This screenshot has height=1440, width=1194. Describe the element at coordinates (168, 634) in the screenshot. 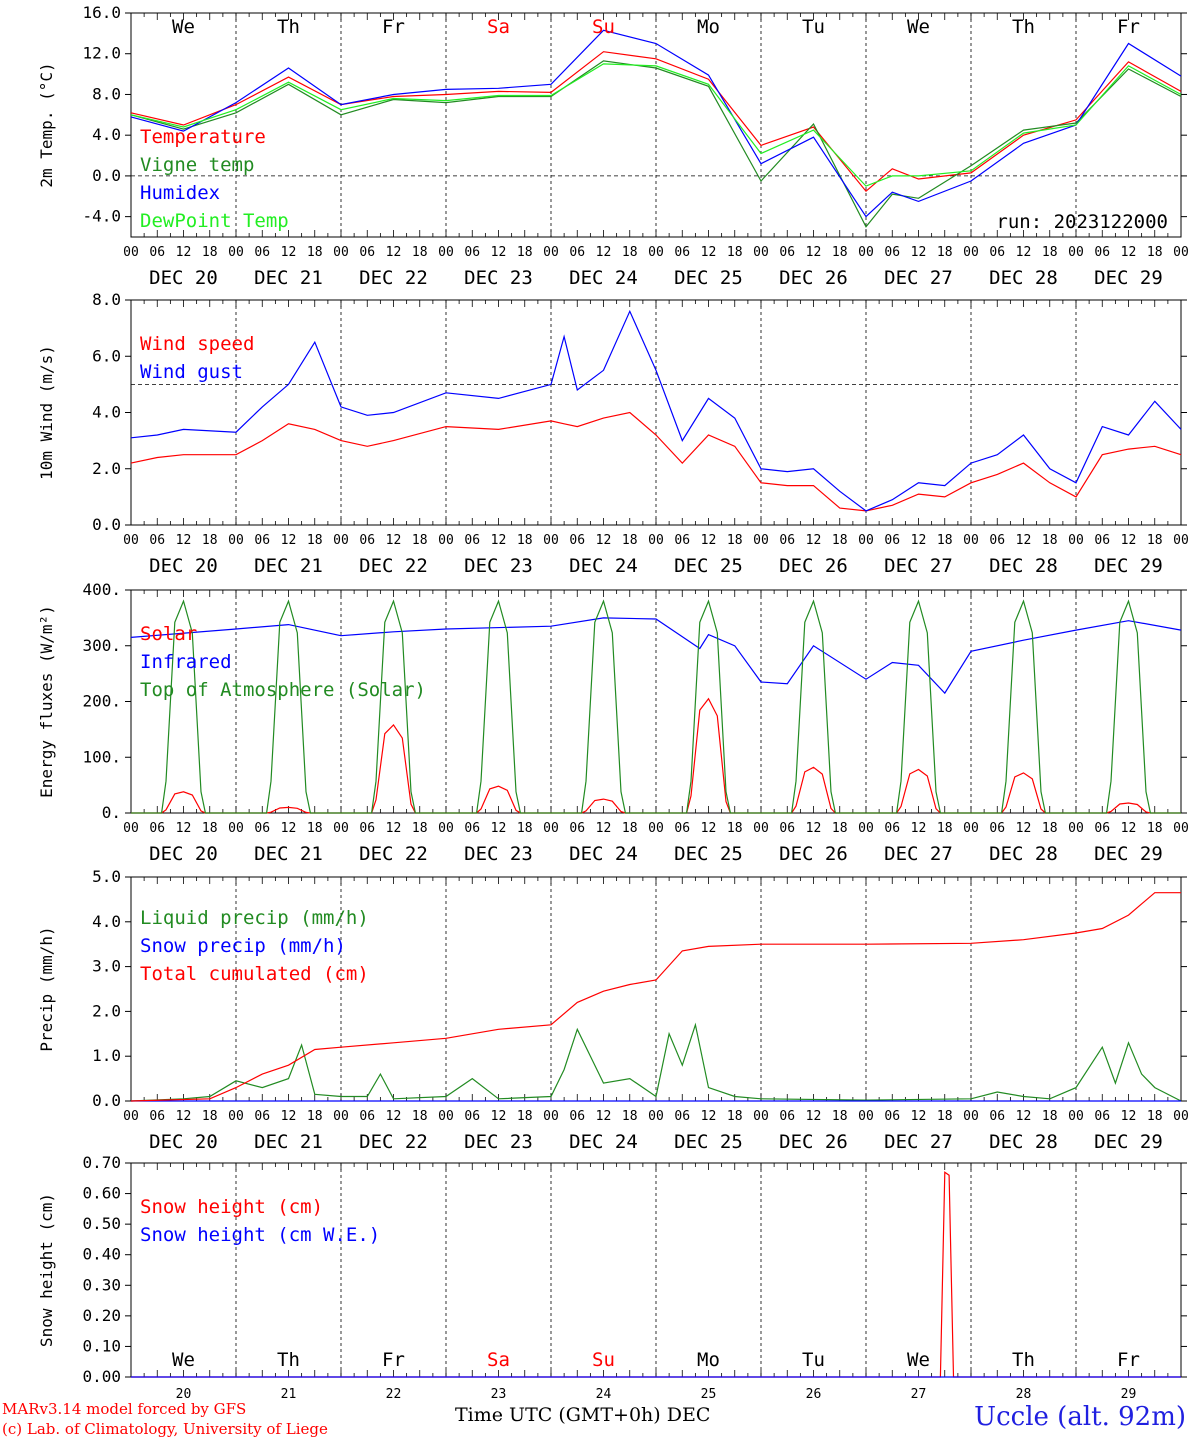

I see `legend-entry: Solar` at that location.